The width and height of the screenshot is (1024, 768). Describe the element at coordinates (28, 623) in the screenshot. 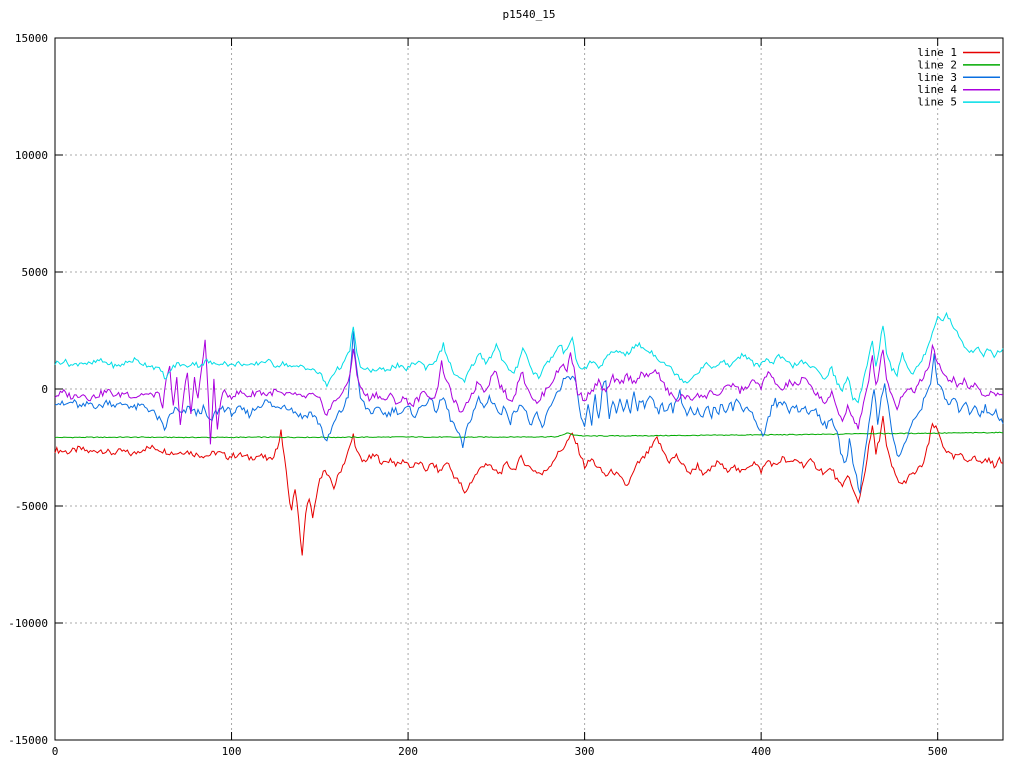

I see `y-tick-label: -10000` at that location.